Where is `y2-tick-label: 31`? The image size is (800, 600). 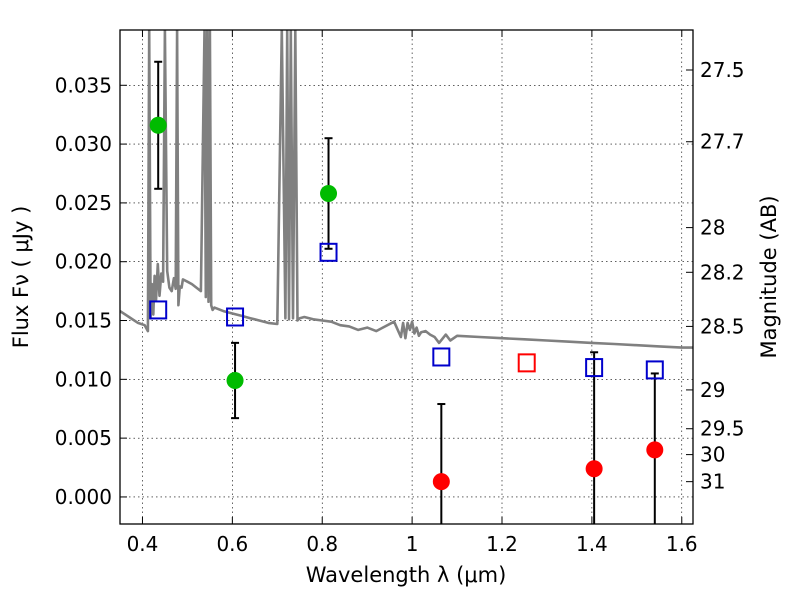
y2-tick-label: 31 is located at coordinates (712, 482).